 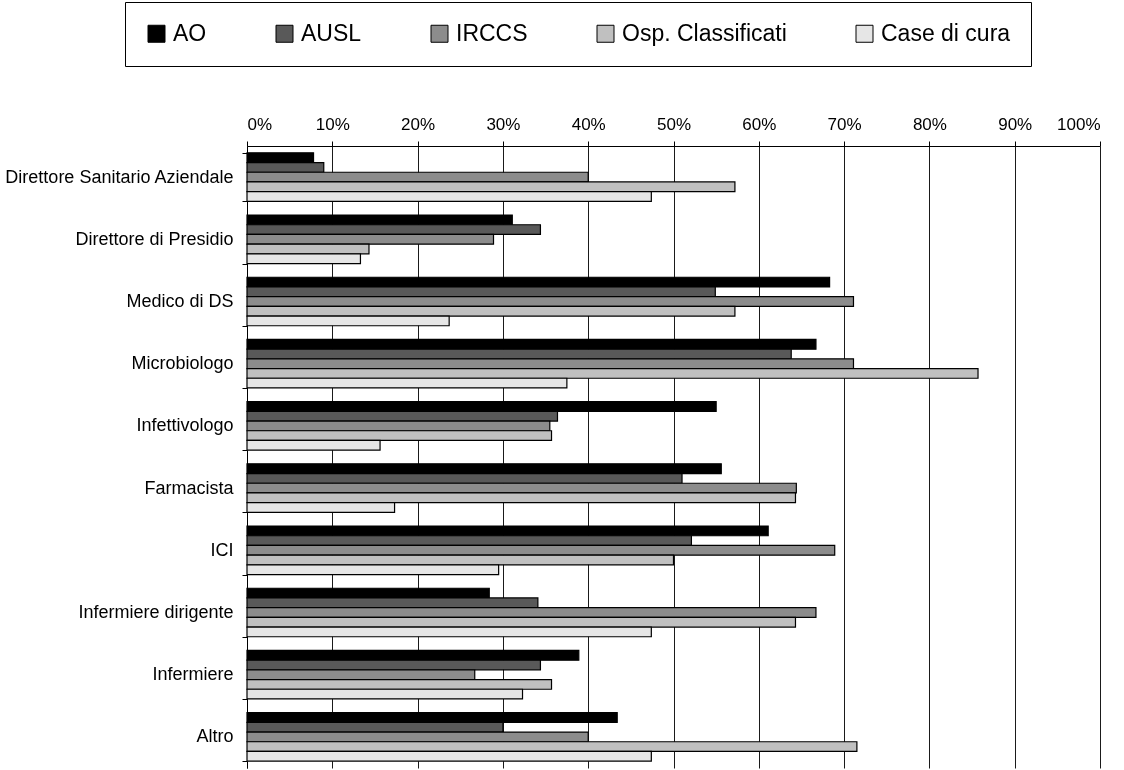 What do you see at coordinates (185, 425) in the screenshot?
I see `y-tick-label: Infettivologo` at bounding box center [185, 425].